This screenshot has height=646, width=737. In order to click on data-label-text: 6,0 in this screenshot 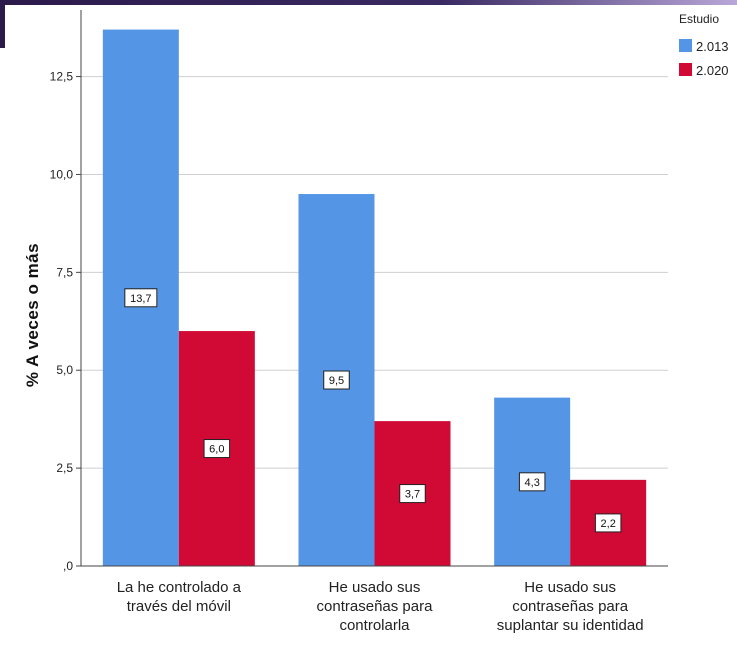, I will do `click(216, 450)`.